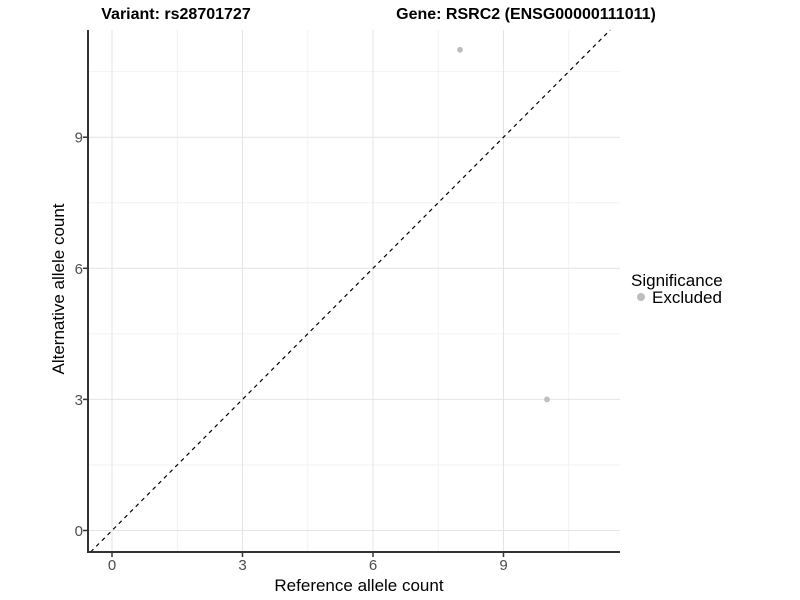 This screenshot has height=600, width=800. Describe the element at coordinates (503, 565) in the screenshot. I see `x-tick-label: 9` at that location.